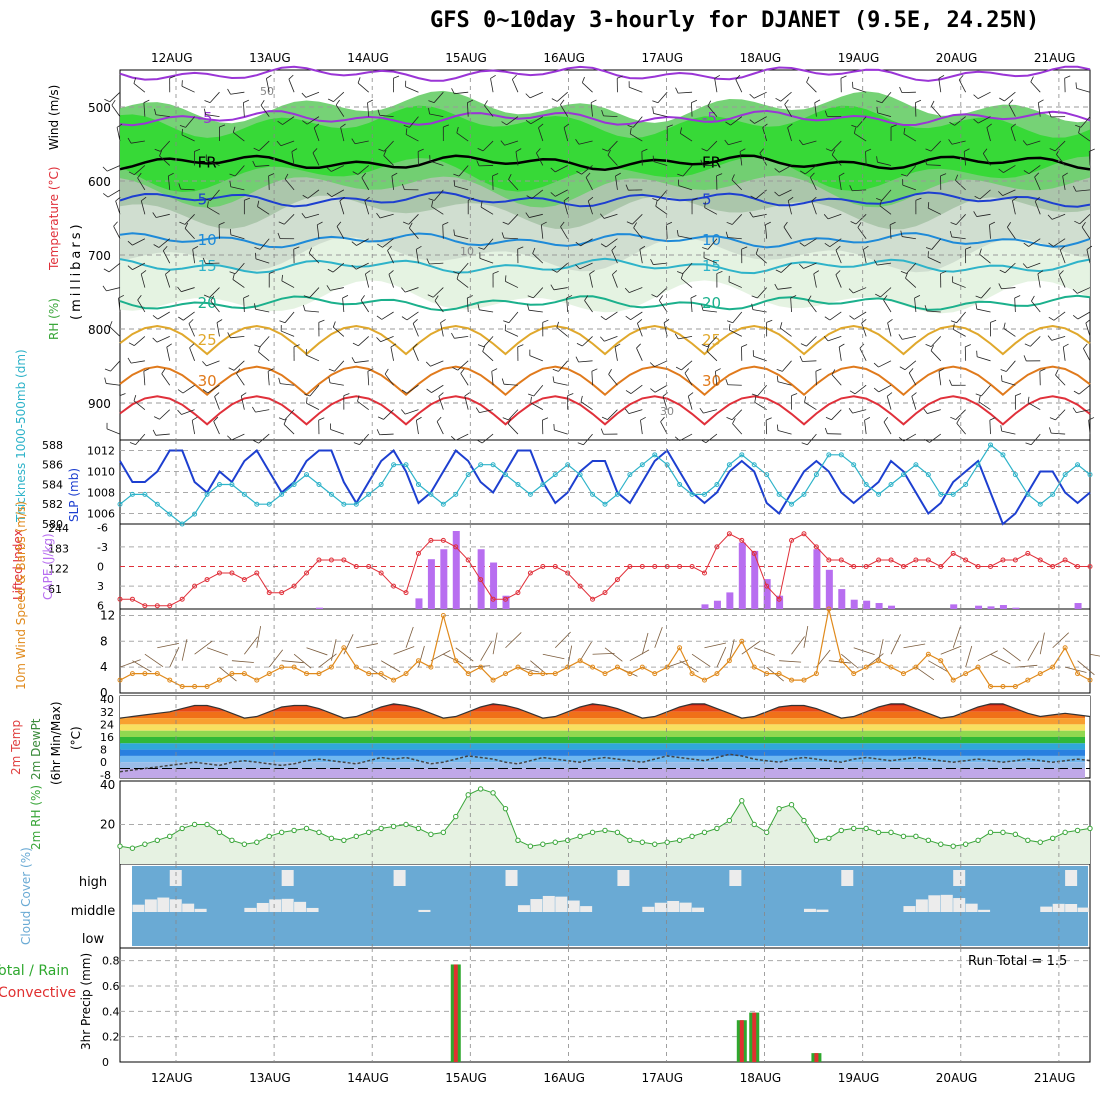  I want to click on temp-mask, so click(605, 707).